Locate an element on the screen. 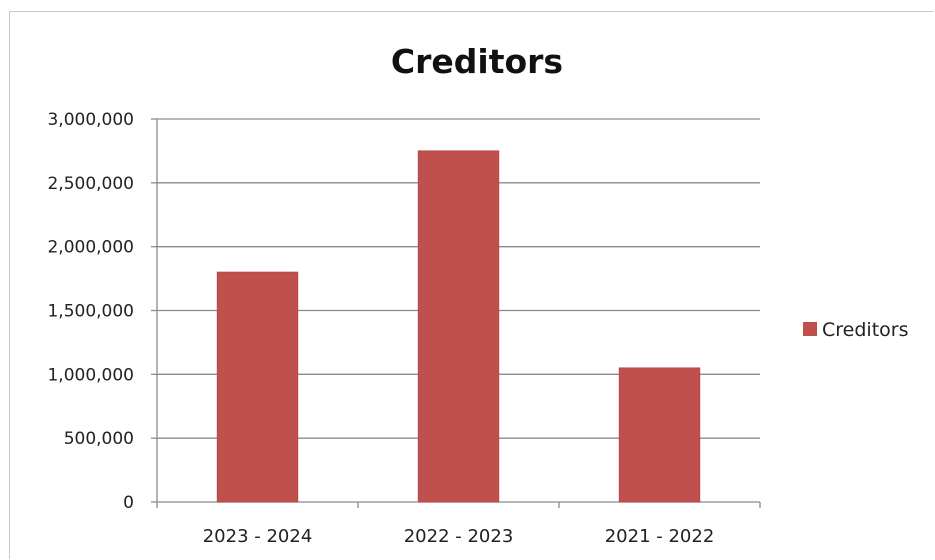 The height and width of the screenshot is (560, 935). y-tick-label: 1,000,000 is located at coordinates (90, 375).